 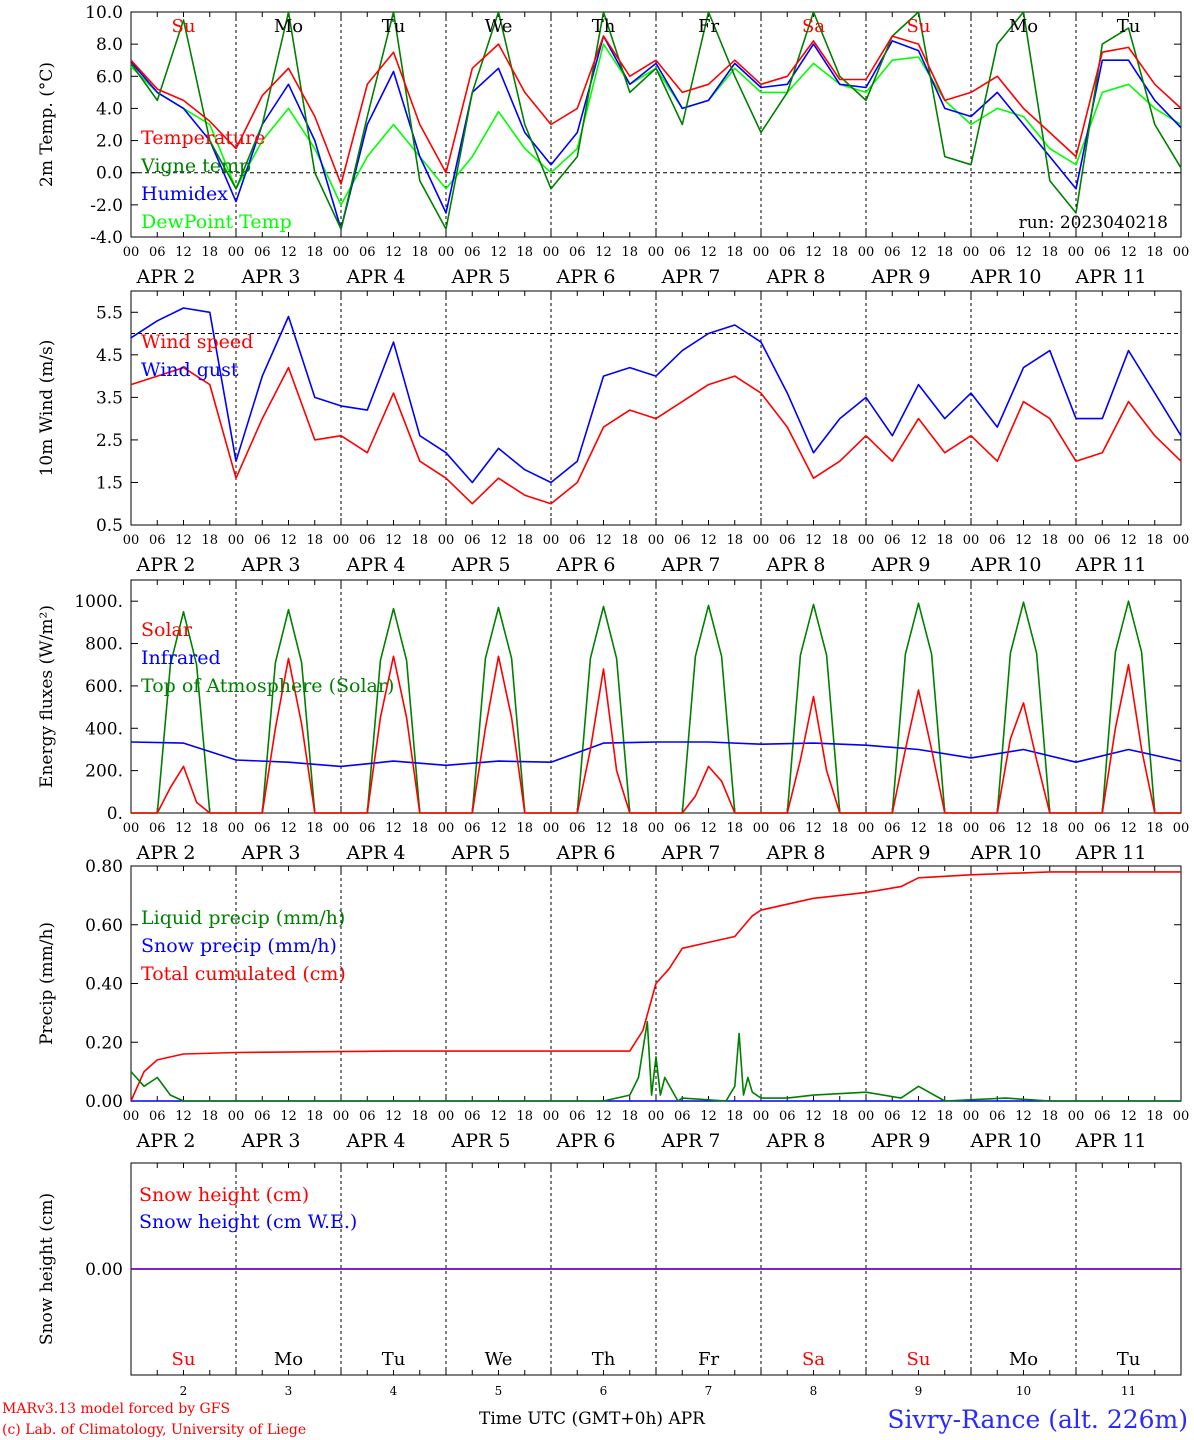 What do you see at coordinates (109, 398) in the screenshot?
I see `y-tick-label: 3.5` at bounding box center [109, 398].